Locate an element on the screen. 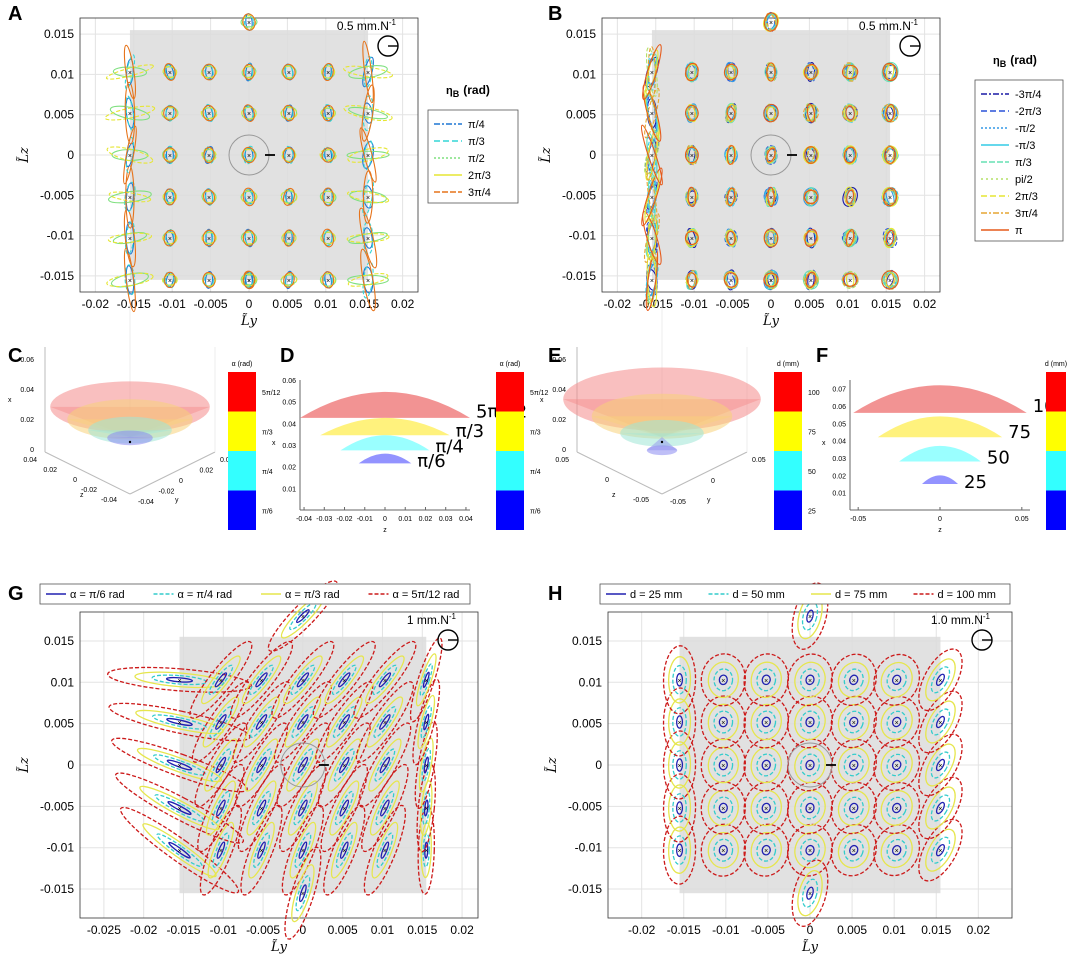  z-tick-label: 0.06 is located at coordinates (559, 360).